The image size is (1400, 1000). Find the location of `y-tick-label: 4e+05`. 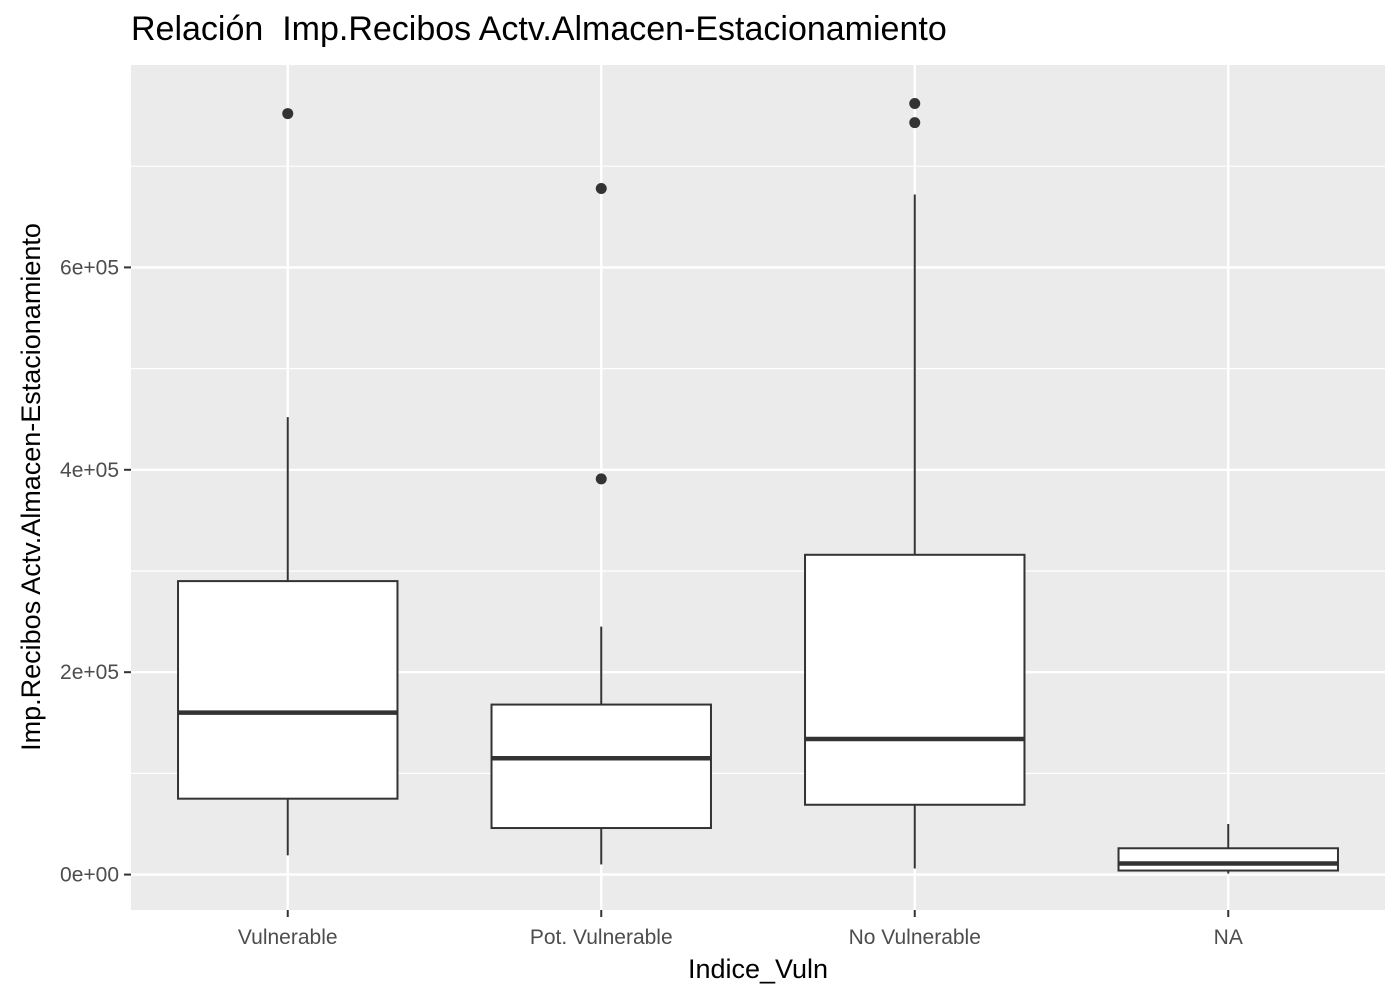

y-tick-label: 4e+05 is located at coordinates (89, 470).